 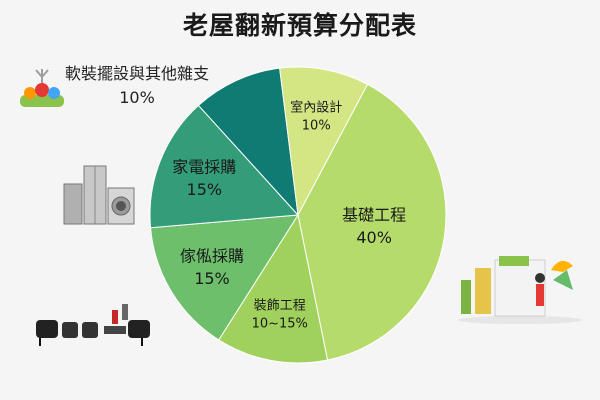 I want to click on slice-label-2: 傢俬採購, so click(x=212, y=256).